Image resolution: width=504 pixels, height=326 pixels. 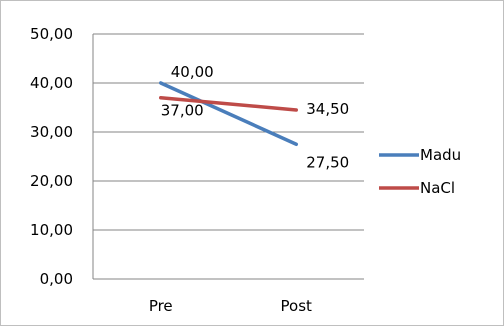 I want to click on data-labels: 40,00 27,50 37,00 34,50, so click(x=255, y=117).